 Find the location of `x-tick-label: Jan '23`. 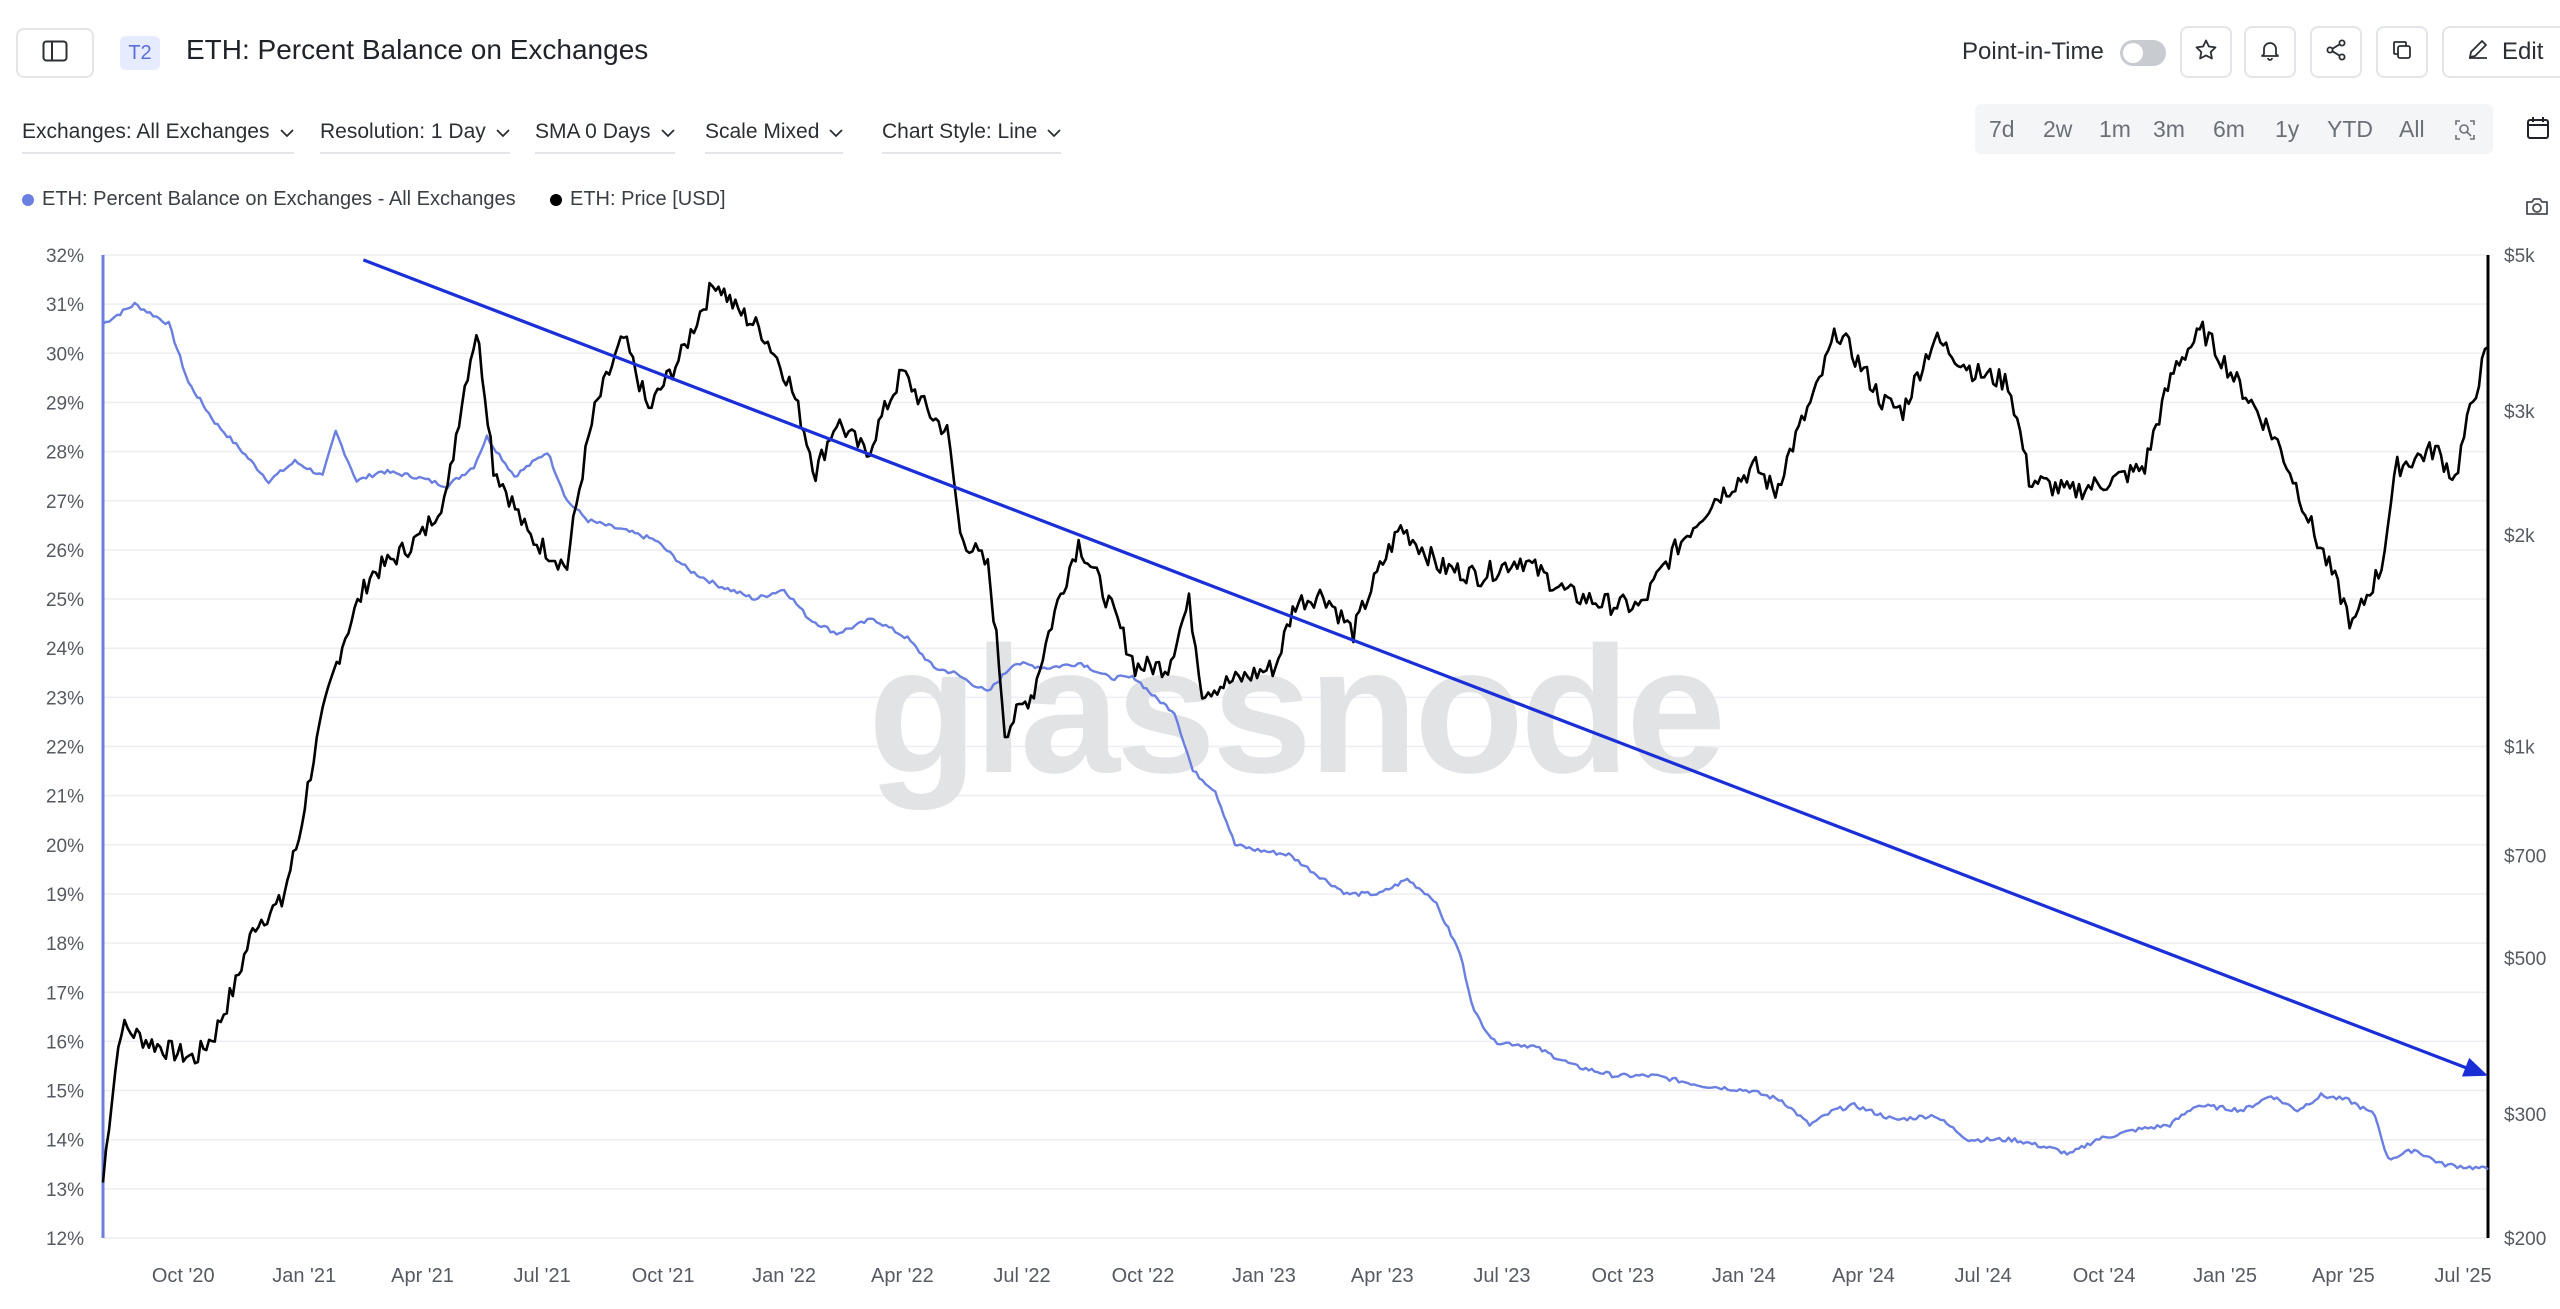

x-tick-label: Jan '23 is located at coordinates (1264, 1276).